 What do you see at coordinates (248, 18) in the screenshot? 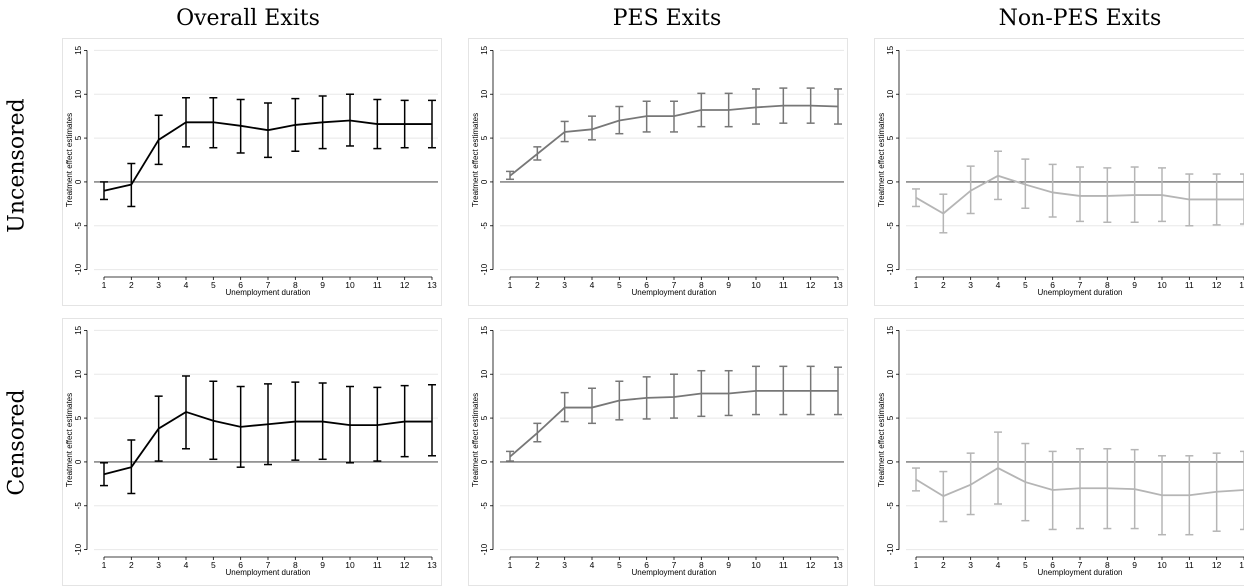
I see `column-title-overall: Overall Exits` at bounding box center [248, 18].